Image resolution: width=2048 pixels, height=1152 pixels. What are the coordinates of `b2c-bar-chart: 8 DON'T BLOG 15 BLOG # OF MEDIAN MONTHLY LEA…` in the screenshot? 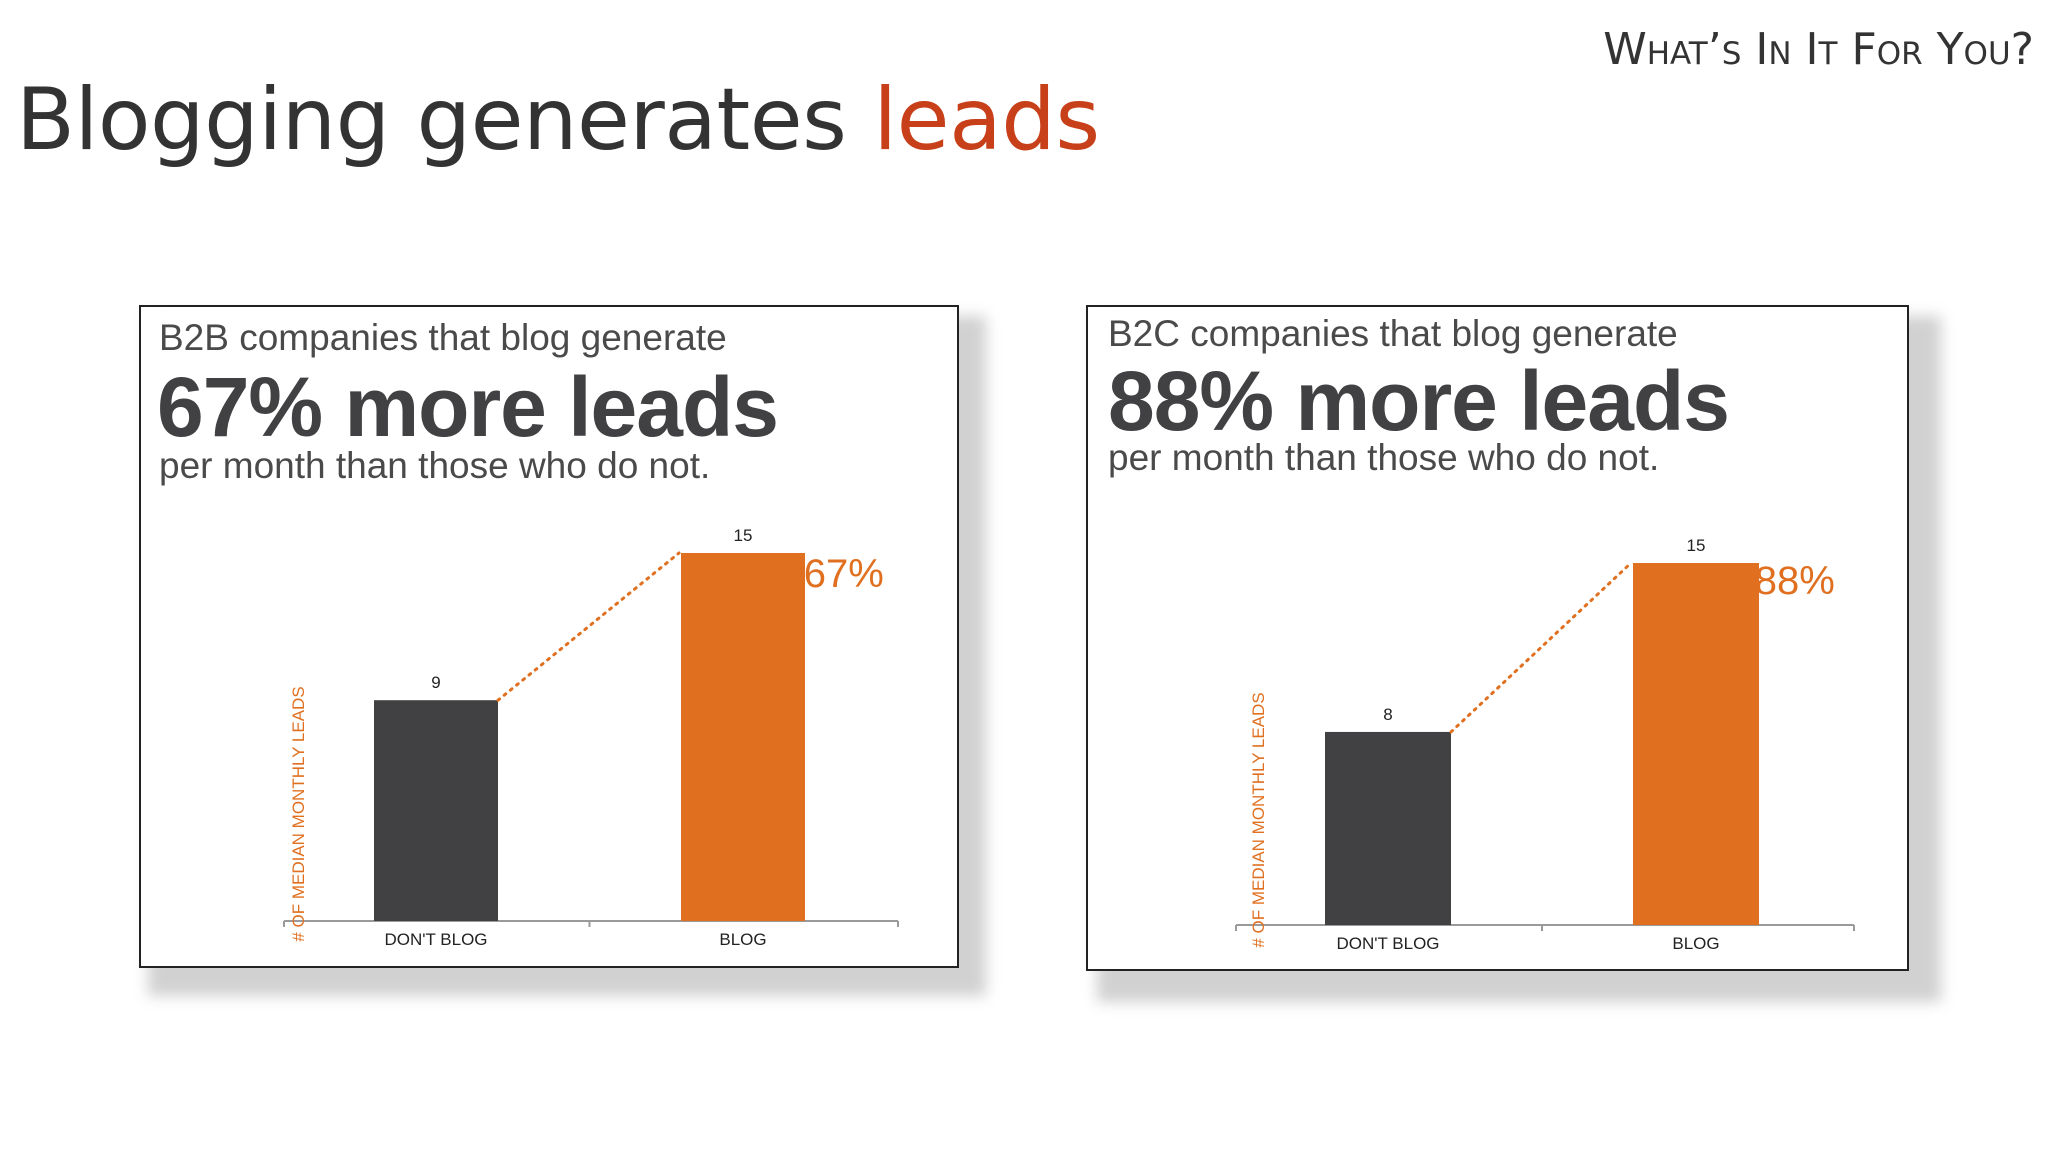 It's located at (1545, 744).